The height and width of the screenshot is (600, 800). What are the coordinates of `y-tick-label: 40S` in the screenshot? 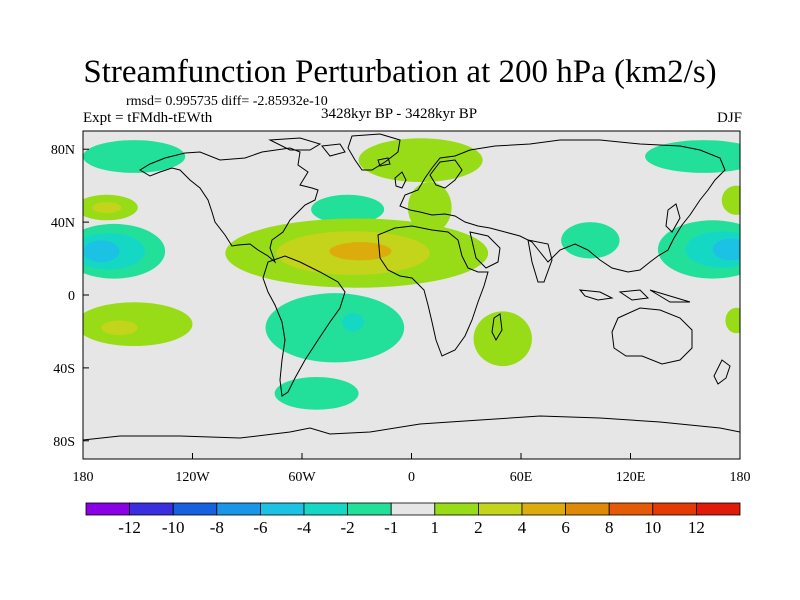 It's located at (64, 369).